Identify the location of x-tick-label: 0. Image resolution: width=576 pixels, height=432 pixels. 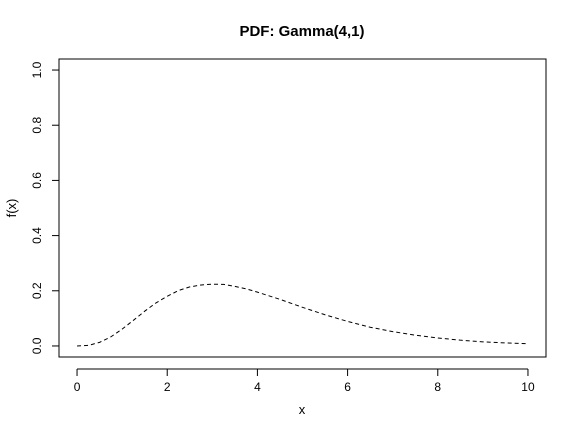
(77, 387).